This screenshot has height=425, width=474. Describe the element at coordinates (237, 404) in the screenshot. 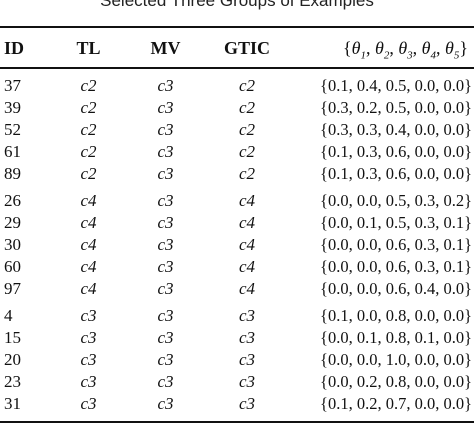

I see `table-row: 31 c3 c3 c3 {0.1, 0.2, 0.7, 0.0, 0.0}` at that location.